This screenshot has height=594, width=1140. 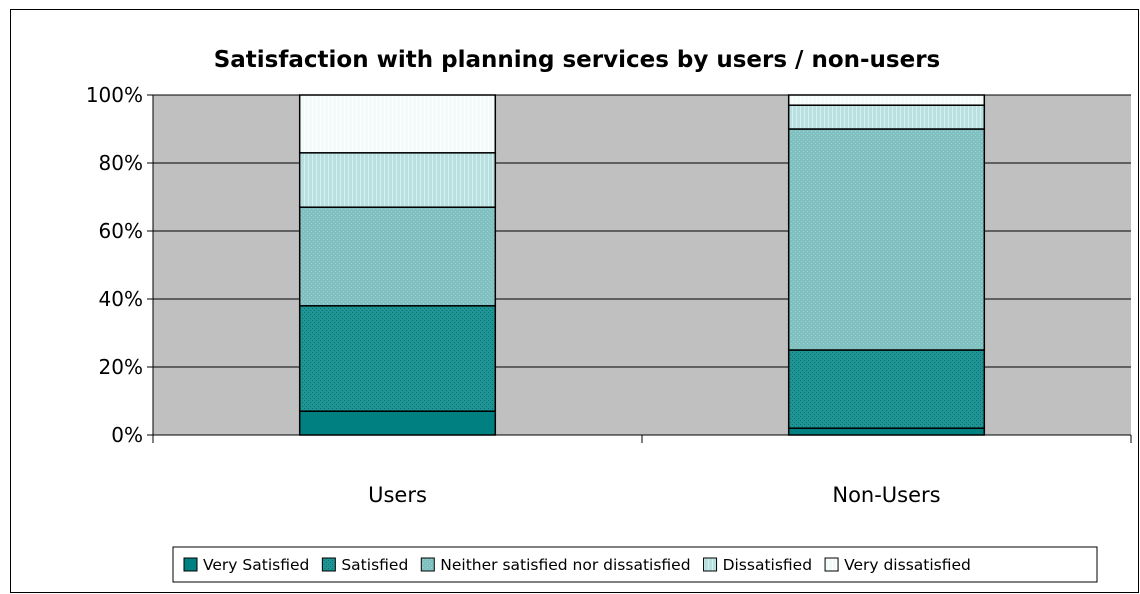 I want to click on y-tick-label: 0%, so click(x=127, y=435).